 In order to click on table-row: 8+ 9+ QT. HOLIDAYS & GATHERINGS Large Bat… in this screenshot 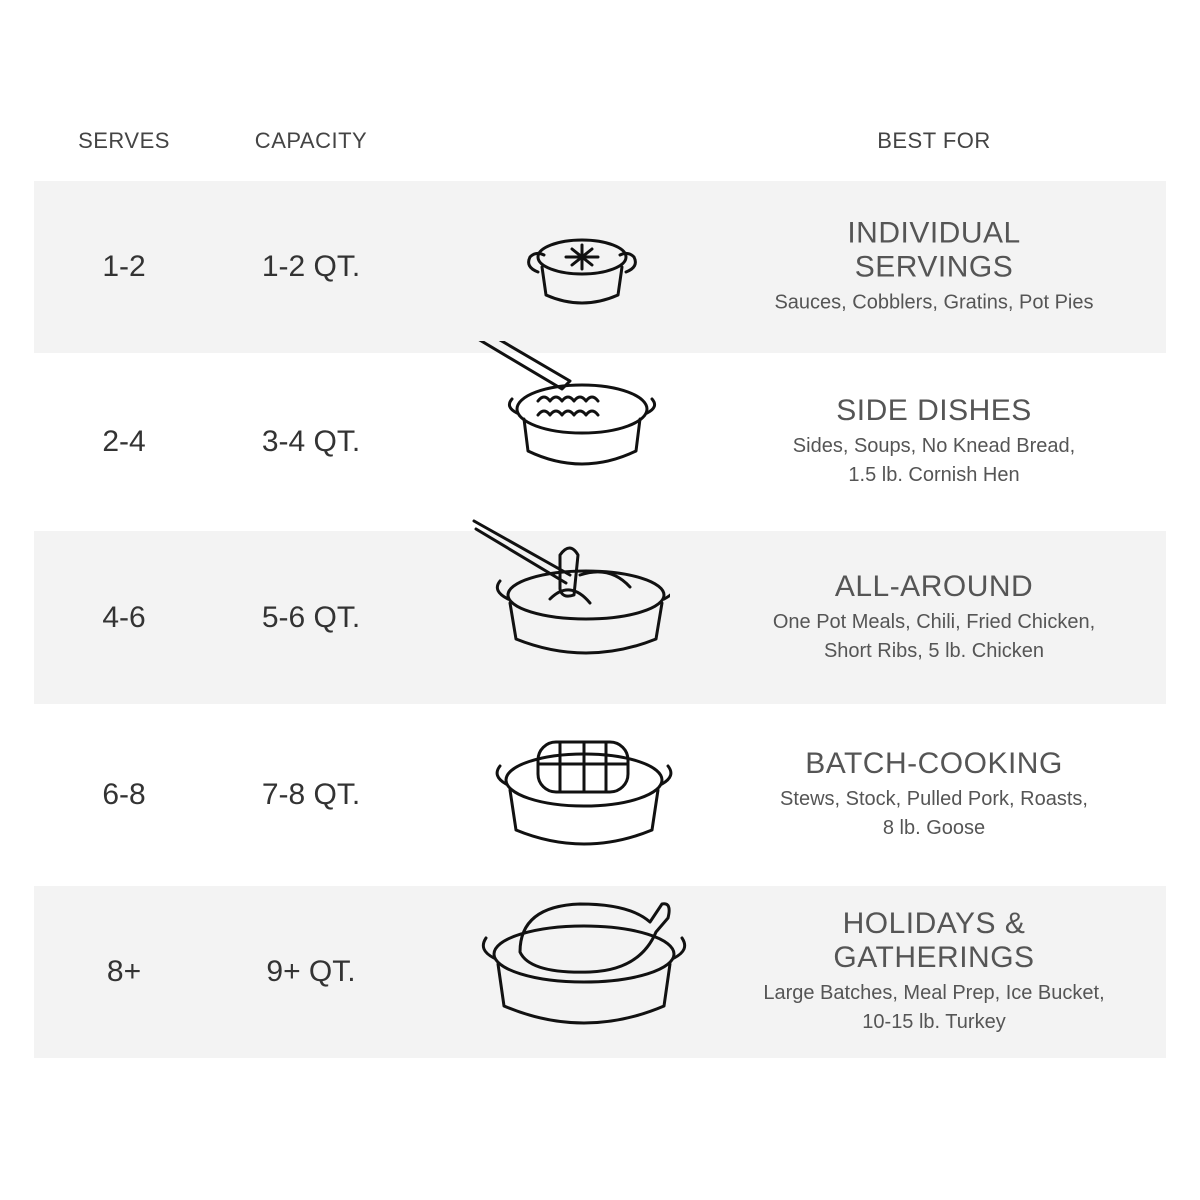, I will do `click(600, 972)`.